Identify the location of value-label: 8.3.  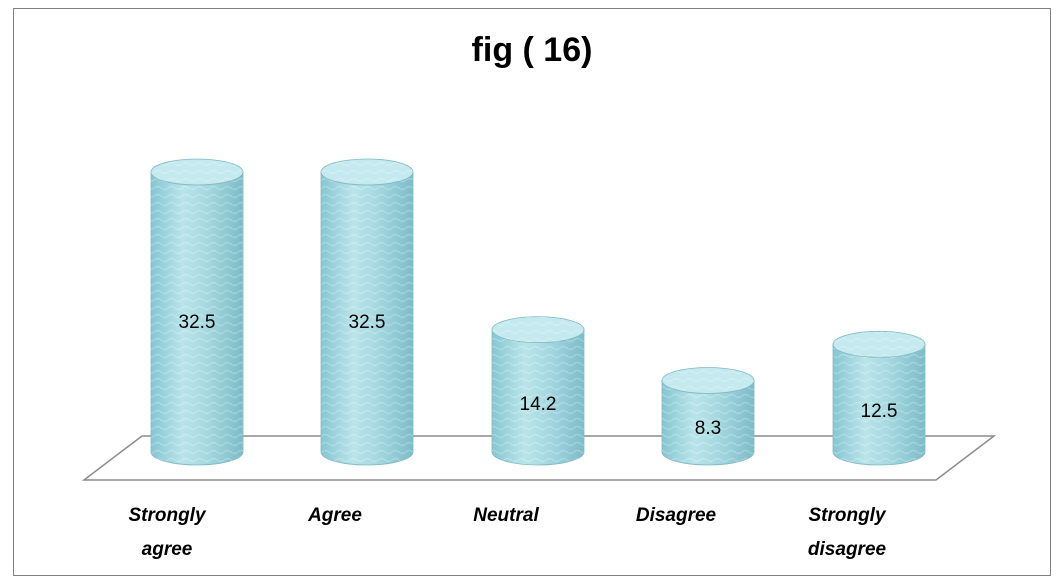
(708, 428).